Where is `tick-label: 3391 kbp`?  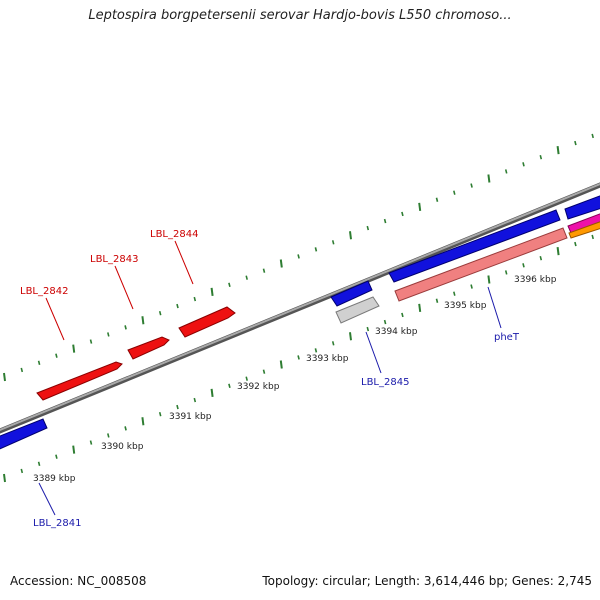
tick-label: 3391 kbp is located at coordinates (190, 417).